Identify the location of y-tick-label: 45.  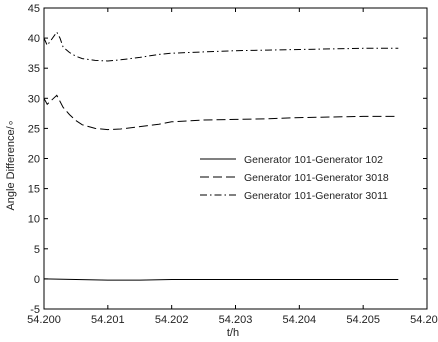
(34, 9).